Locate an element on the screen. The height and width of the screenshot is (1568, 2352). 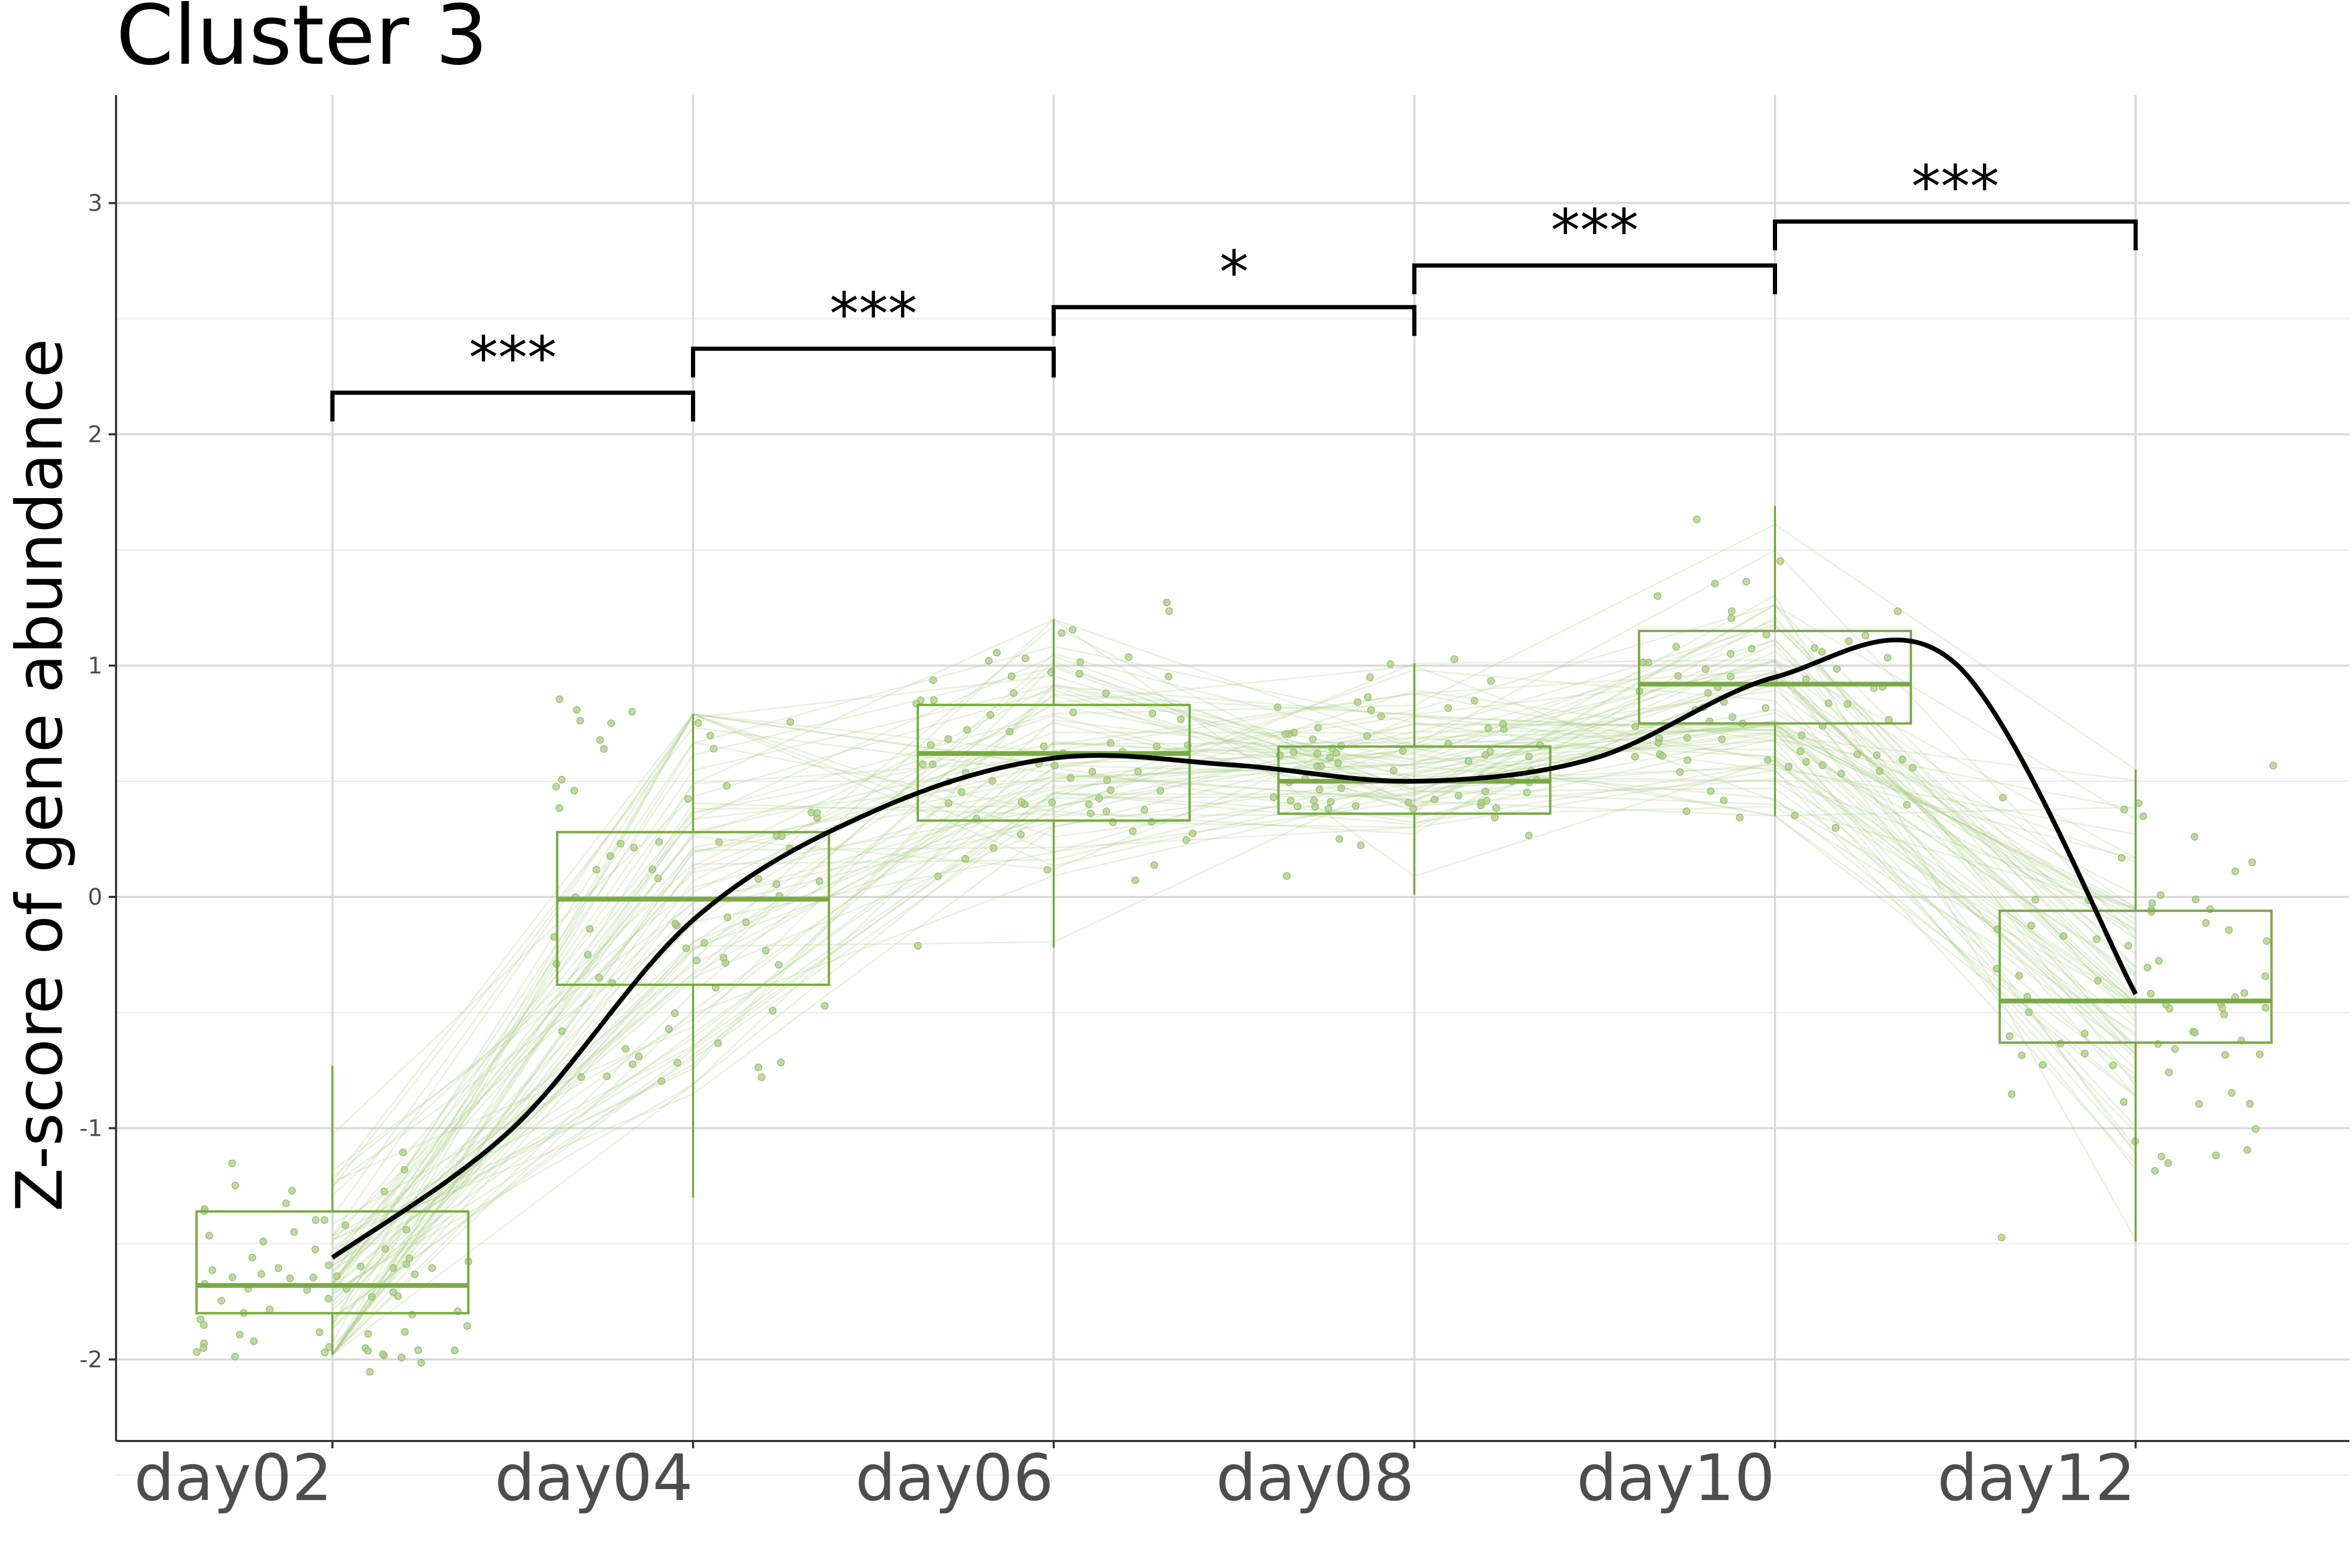
y-tick-label: 1 is located at coordinates (95, 666).